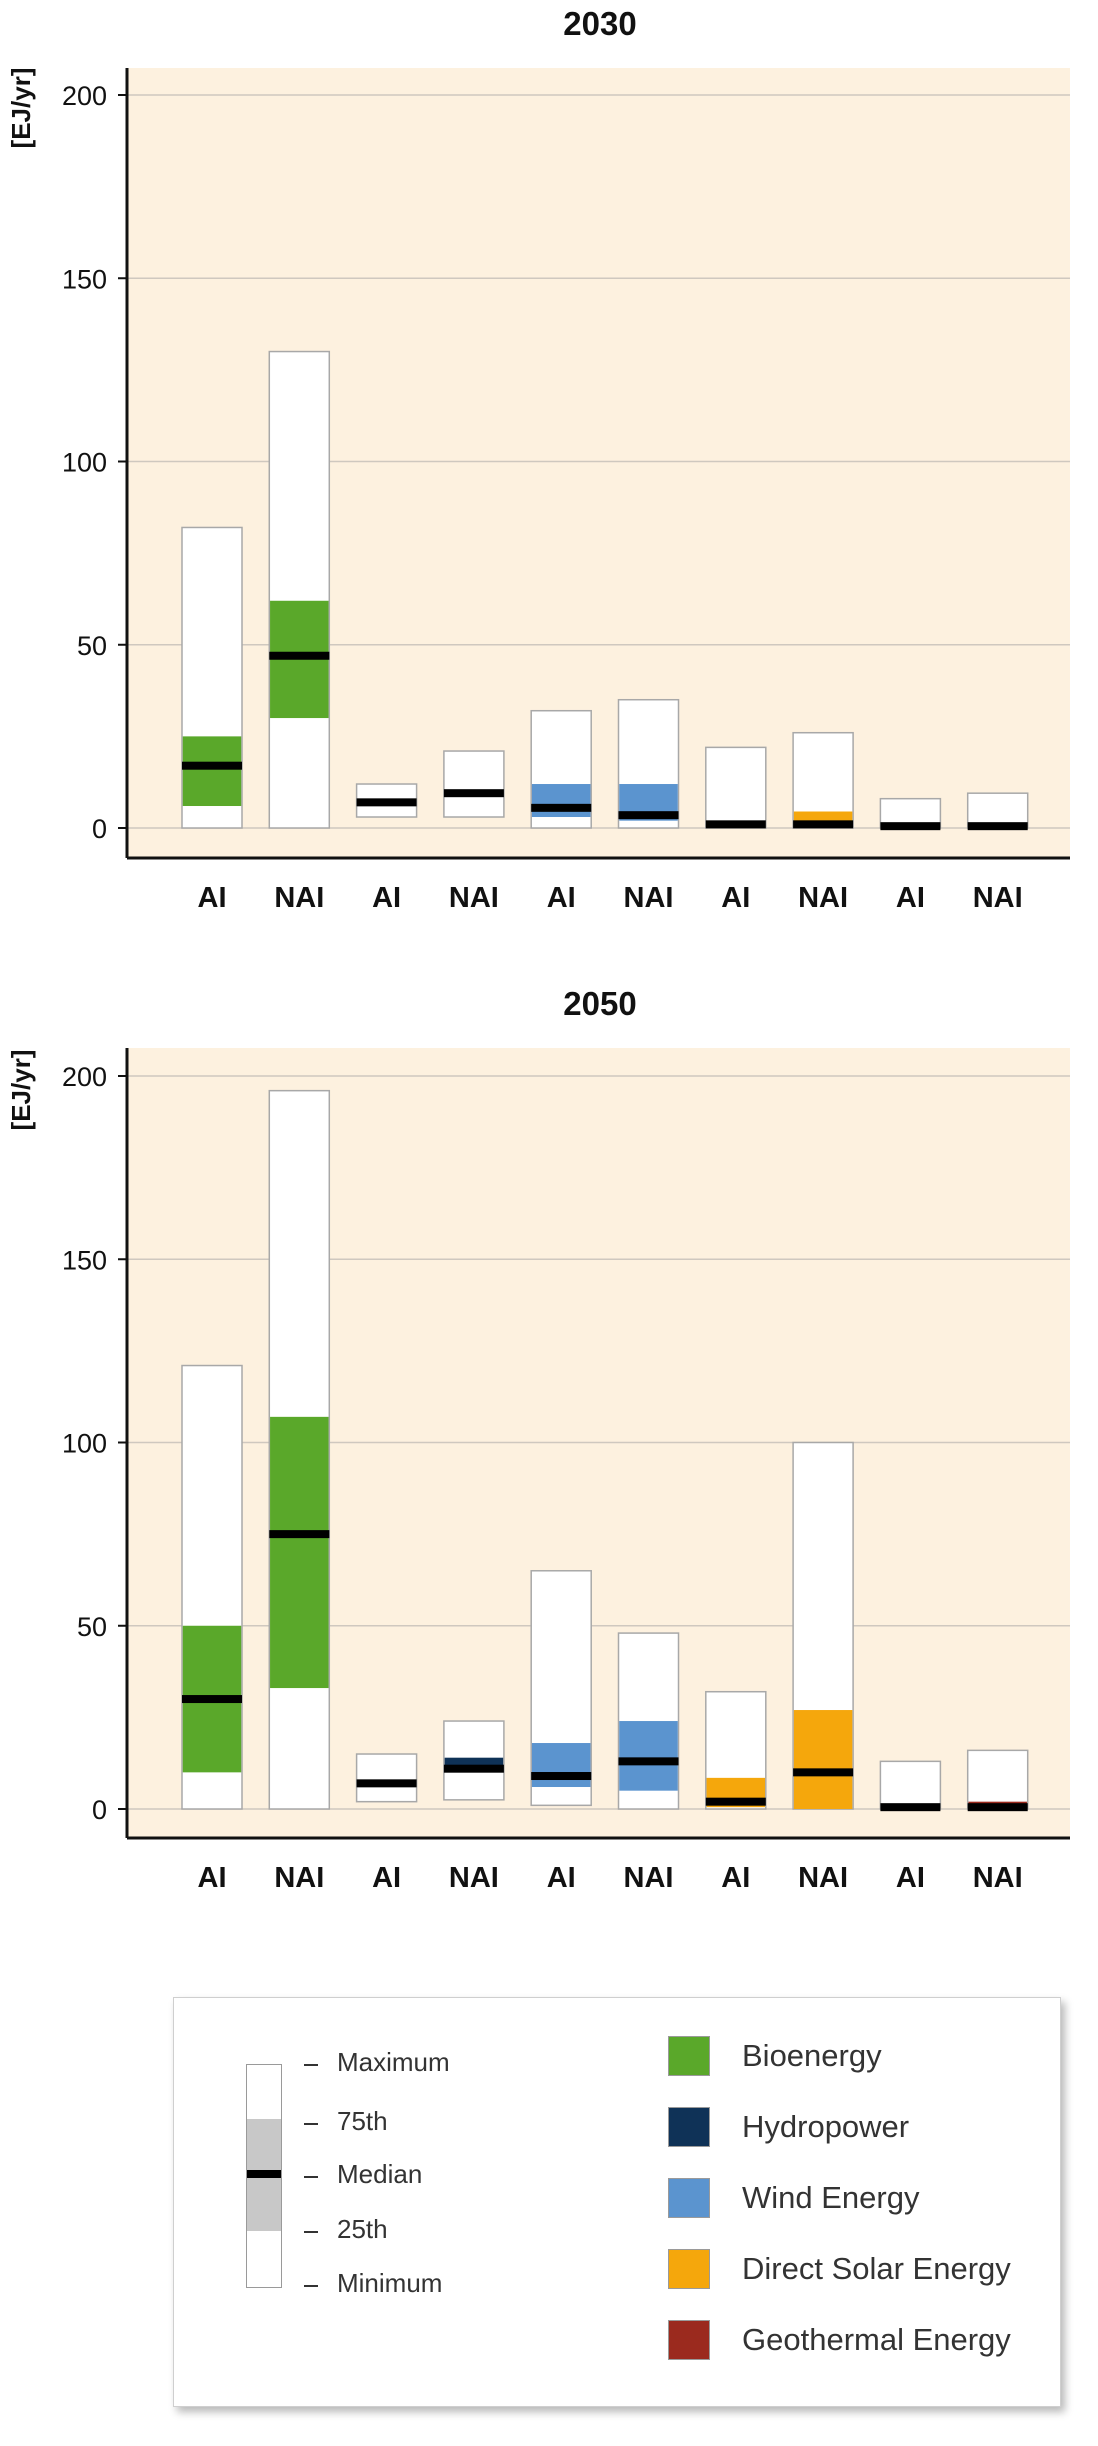 The height and width of the screenshot is (2446, 1098). Describe the element at coordinates (826, 2126) in the screenshot. I see `legend-label-hydropower: Hydropower` at that location.